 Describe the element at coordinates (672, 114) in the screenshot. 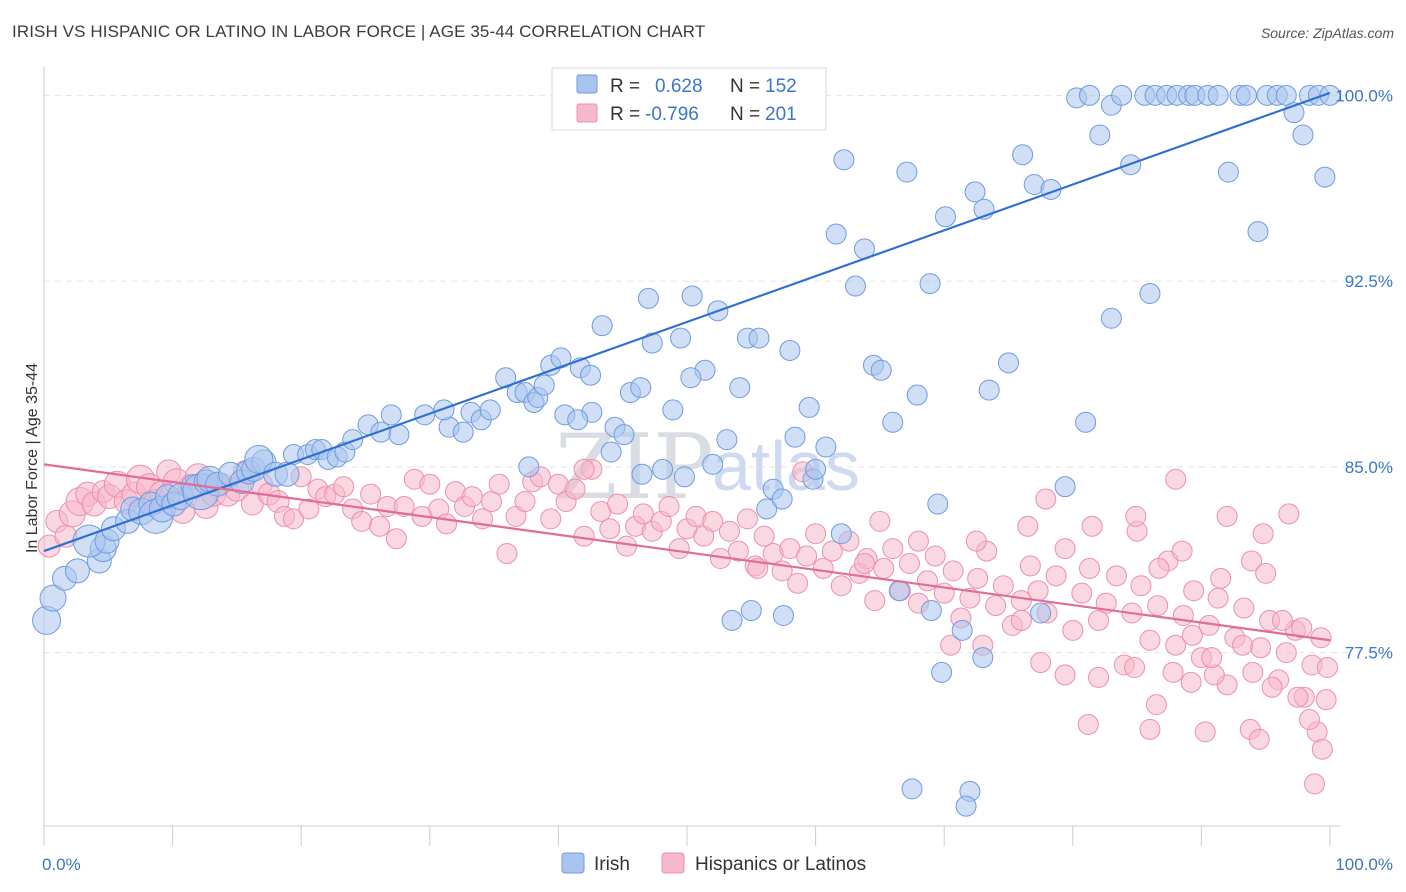

I see `legend-r-value-hisp: -0.796` at that location.